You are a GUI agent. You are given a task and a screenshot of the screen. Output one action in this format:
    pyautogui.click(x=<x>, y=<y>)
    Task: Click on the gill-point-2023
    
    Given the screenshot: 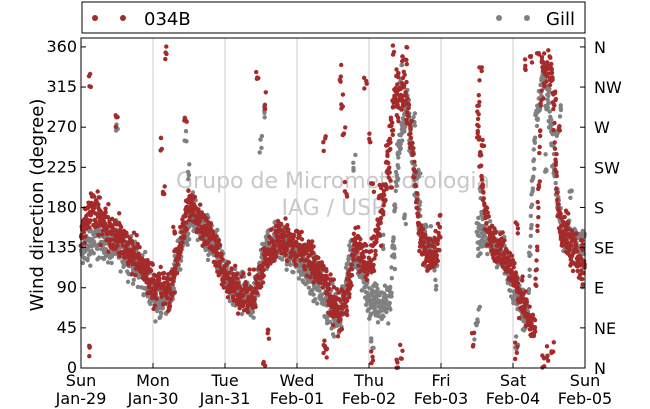 What is the action you would take?
    pyautogui.click(x=545, y=171)
    